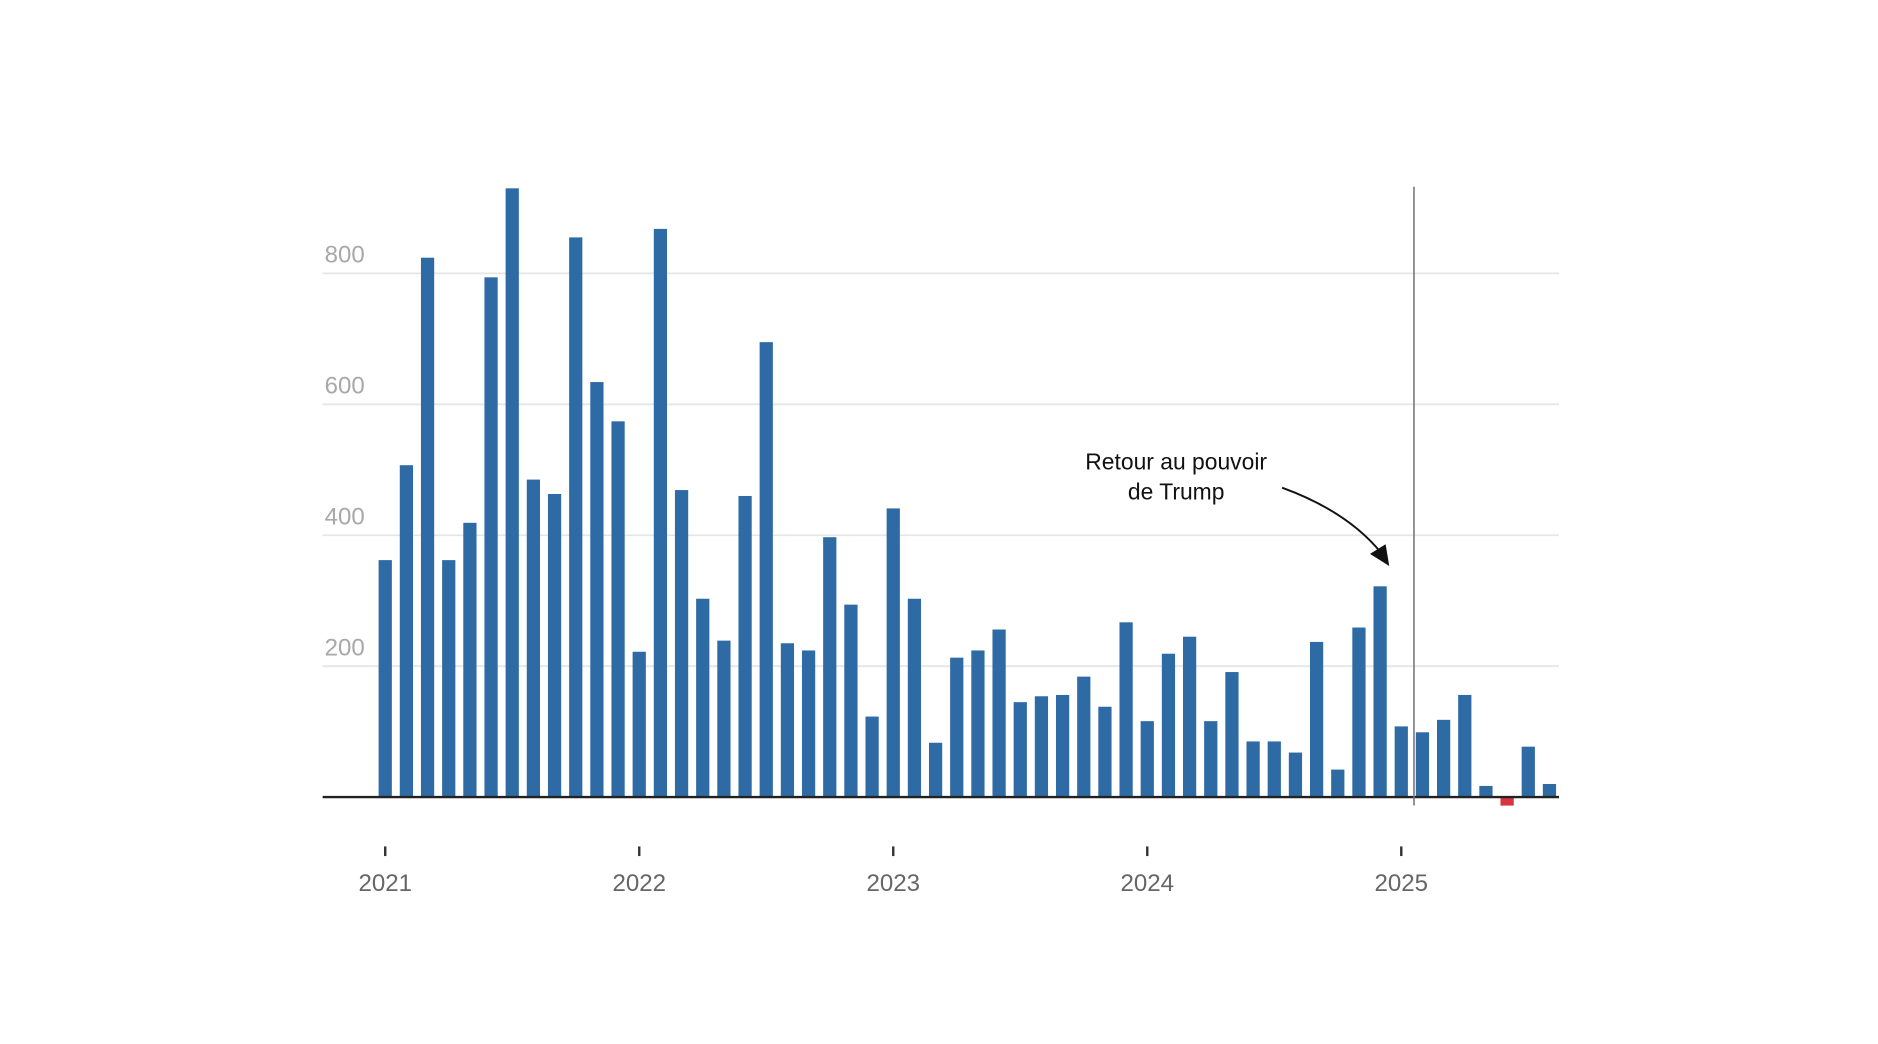  I want to click on y-tick-label: 800, so click(345, 255).